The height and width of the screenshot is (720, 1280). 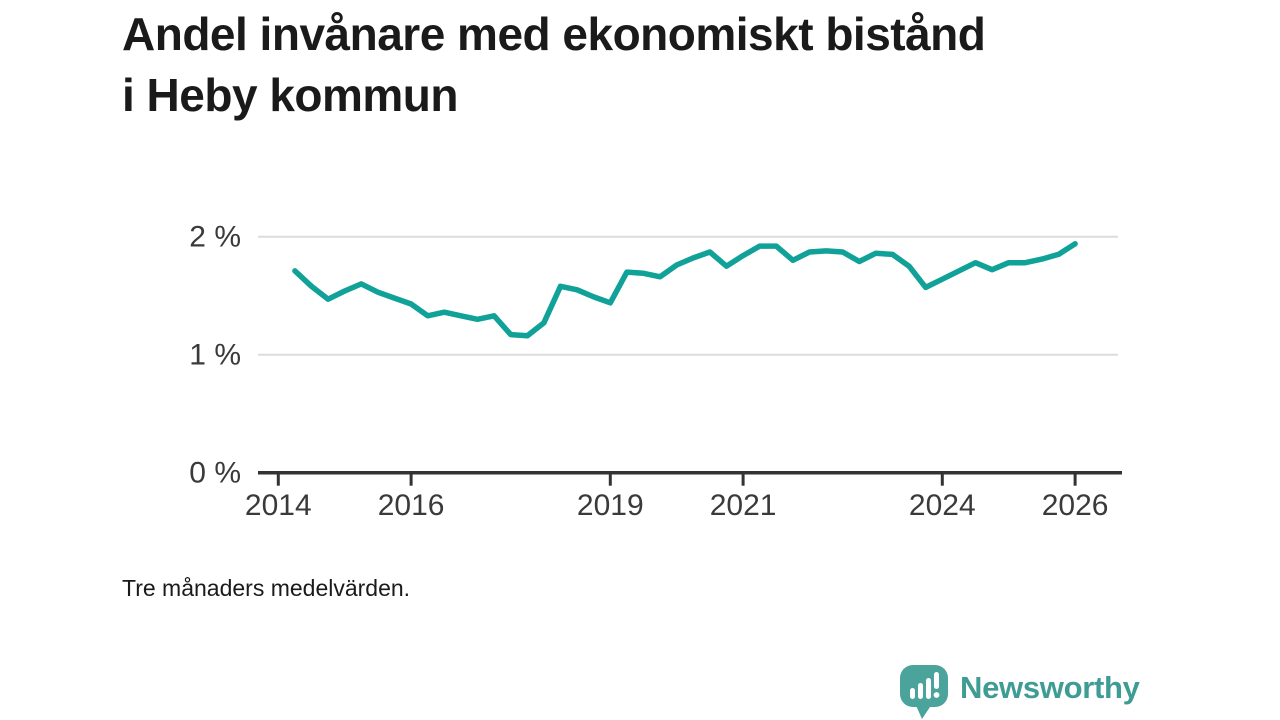 I want to click on x-axis-tick-label: 2019, so click(x=610, y=505).